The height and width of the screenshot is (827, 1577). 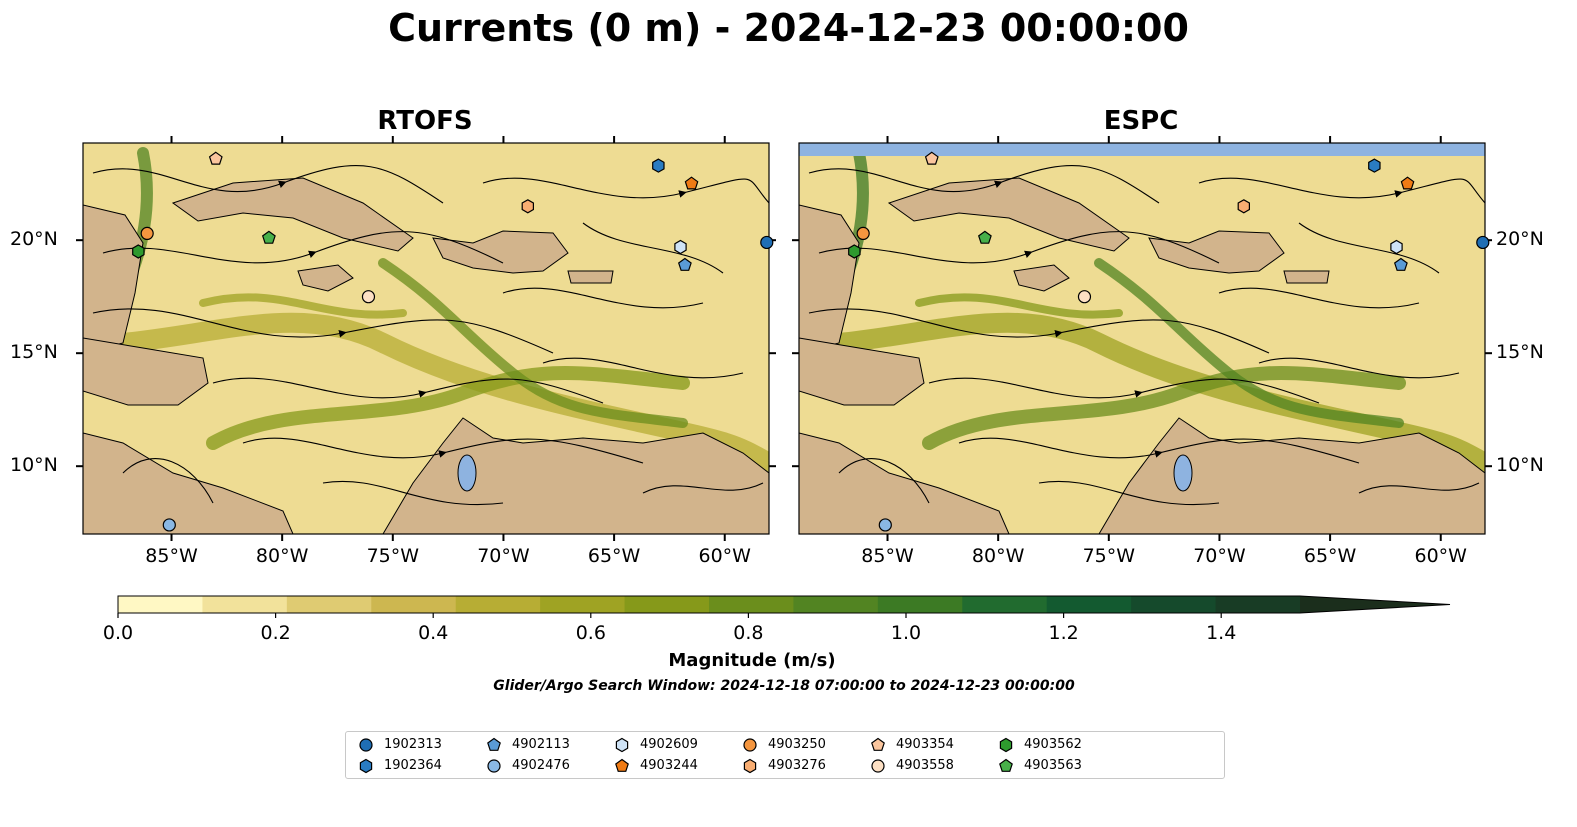 What do you see at coordinates (925, 765) in the screenshot?
I see `legend-label: 4903558` at bounding box center [925, 765].